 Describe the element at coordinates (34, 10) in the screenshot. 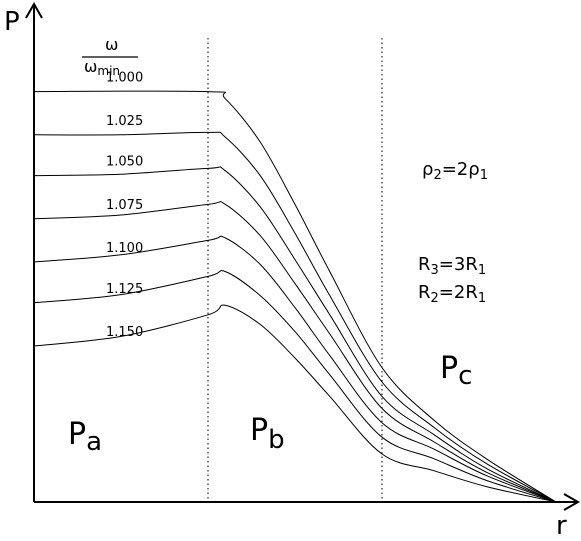

I see `y-axis-arrowhead` at that location.